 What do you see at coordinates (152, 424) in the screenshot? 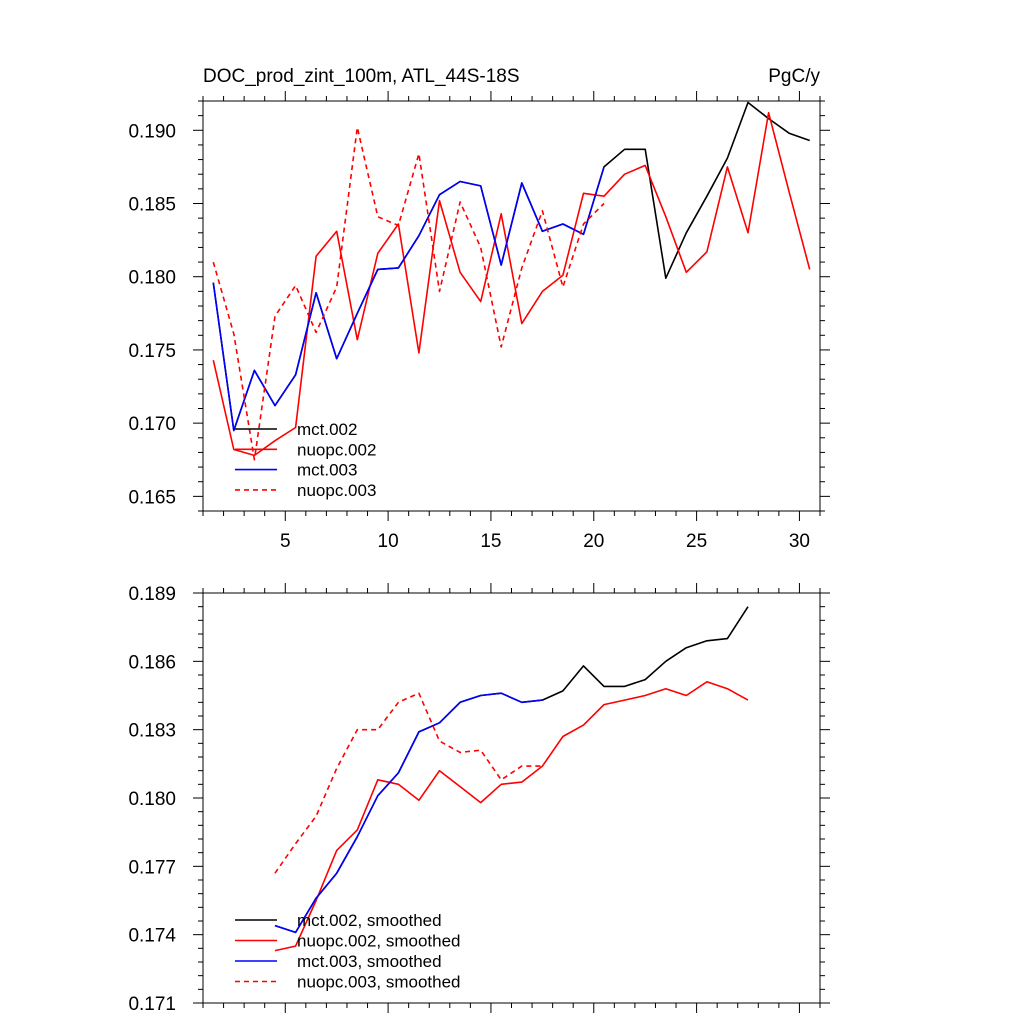
I see `y-tick-label: 0.170` at bounding box center [152, 424].